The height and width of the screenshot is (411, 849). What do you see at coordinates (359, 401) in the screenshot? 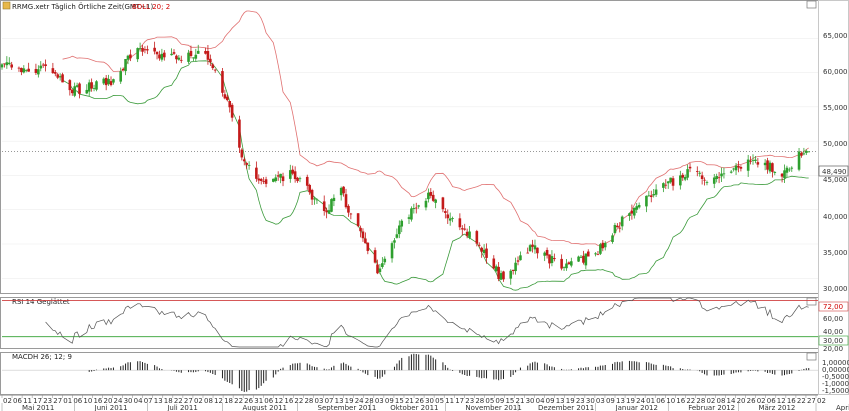
I see `x-day-tick-label: 24` at bounding box center [359, 401].